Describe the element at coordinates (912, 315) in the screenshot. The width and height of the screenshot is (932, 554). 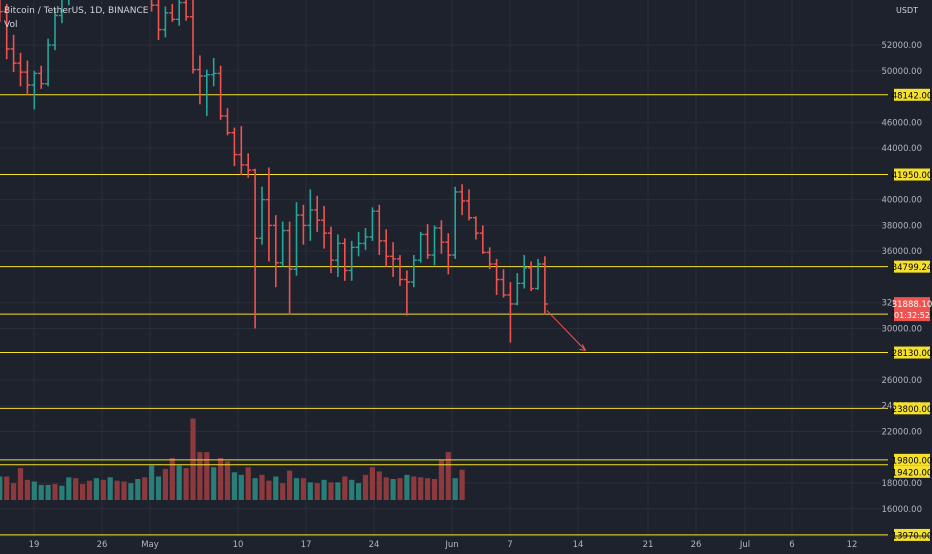
I see `current-price-countdown: 01:32:52` at that location.